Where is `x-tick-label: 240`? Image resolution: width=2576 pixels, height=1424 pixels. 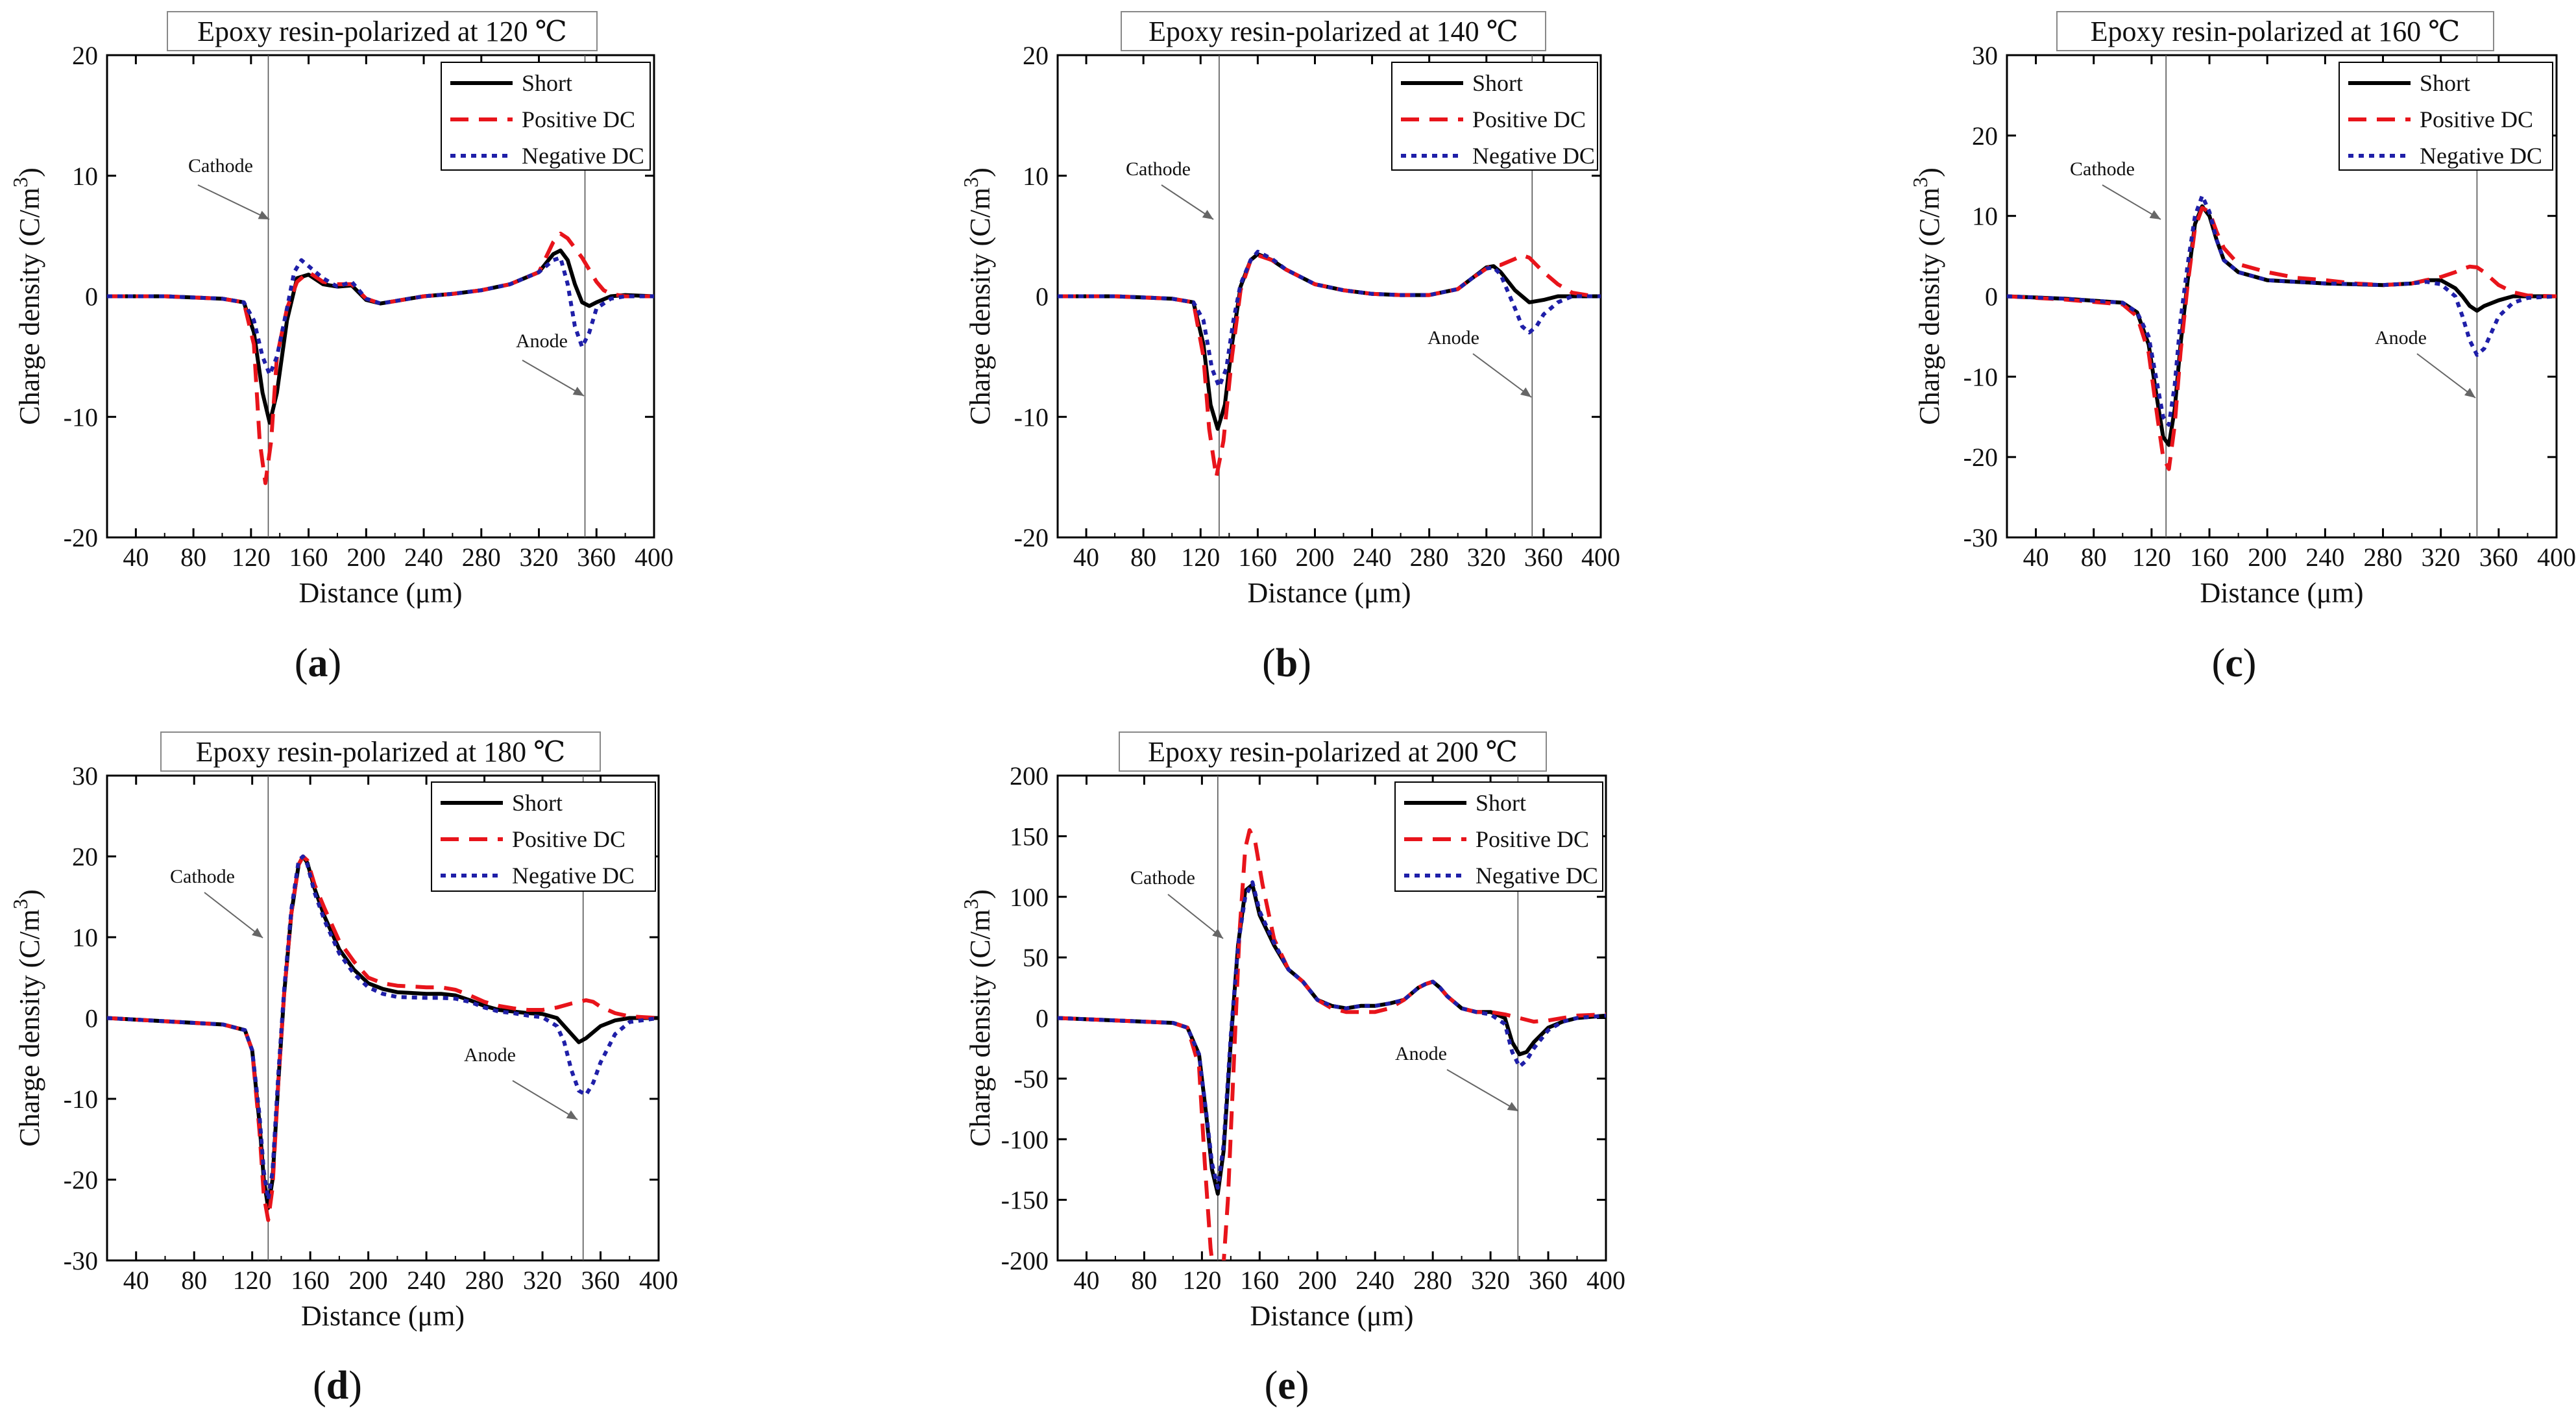
x-tick-label: 240 is located at coordinates (1372, 557).